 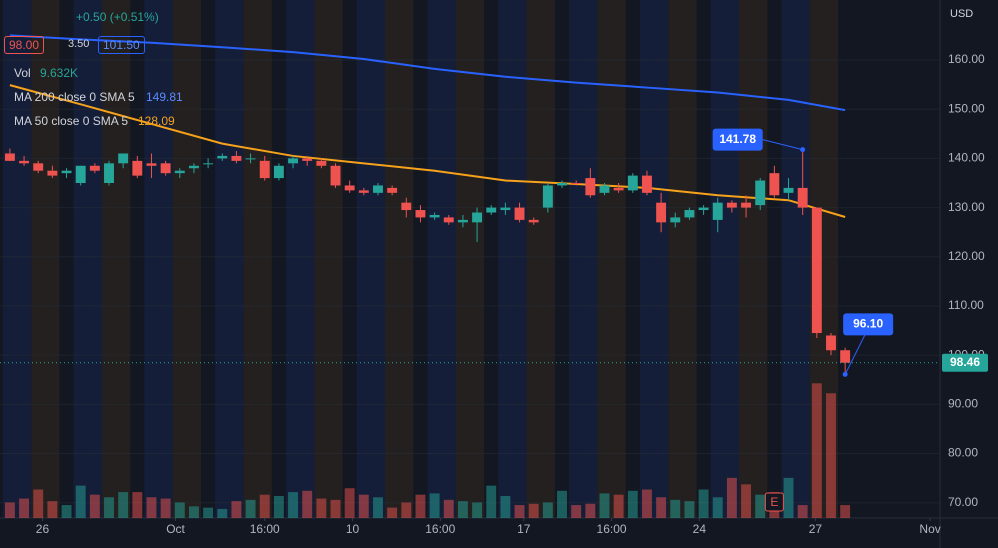 I want to click on ma200-label: MA 200 close 0 SMA 5, so click(x=74, y=97).